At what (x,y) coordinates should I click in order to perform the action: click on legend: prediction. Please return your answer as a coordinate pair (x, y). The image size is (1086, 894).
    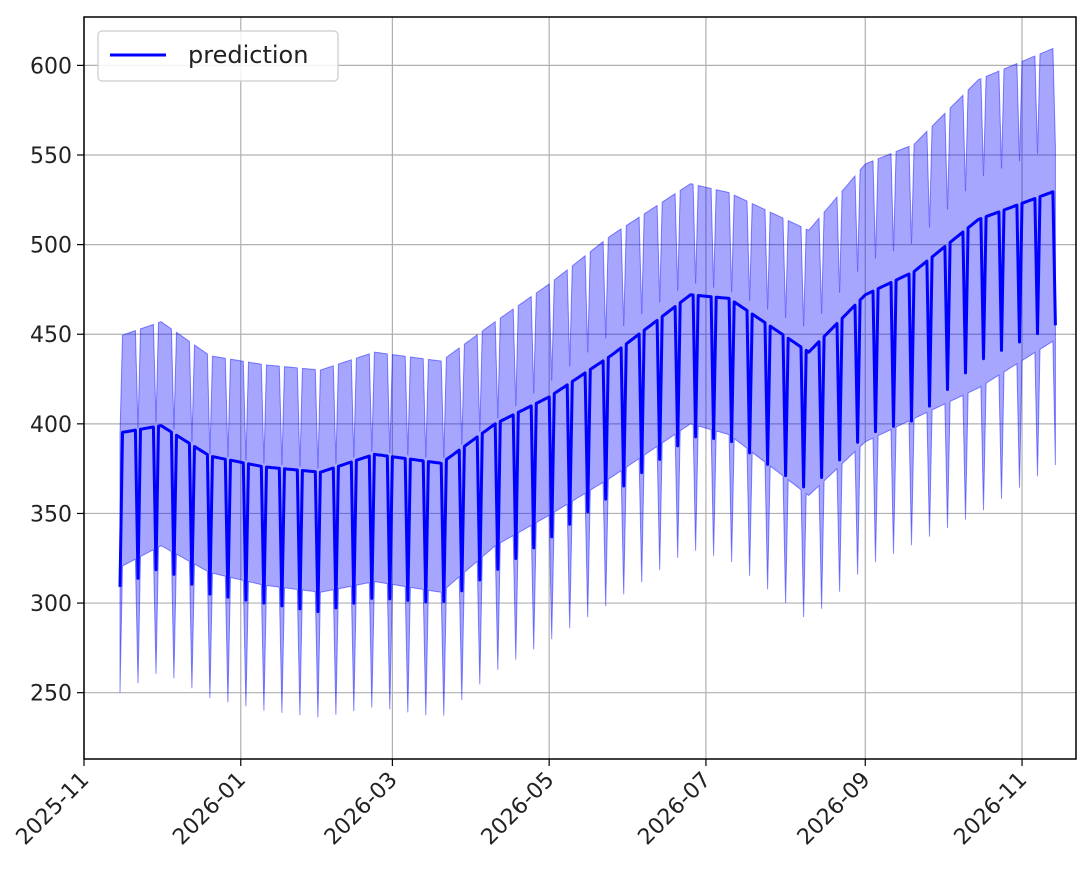
    Looking at the image, I should click on (218, 56).